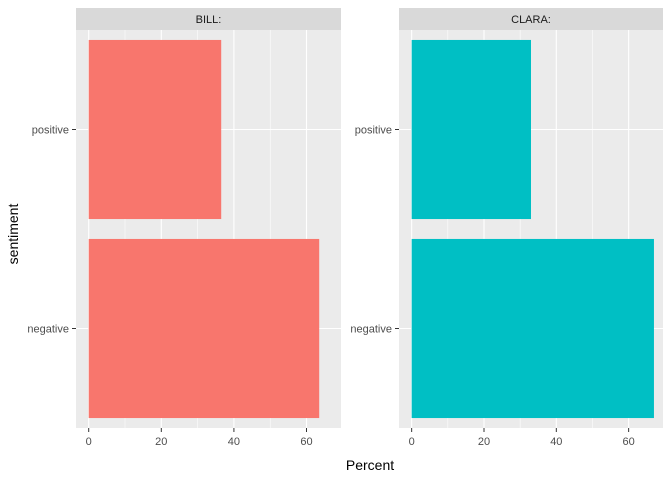  Describe the element at coordinates (204, 328) in the screenshot. I see `bar-bill-negative` at that location.